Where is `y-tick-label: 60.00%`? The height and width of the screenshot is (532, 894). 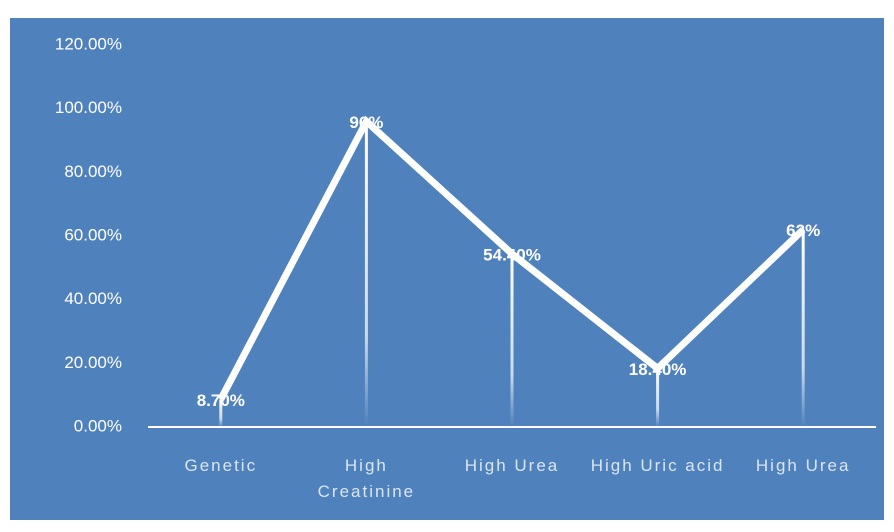
y-tick-label: 60.00% is located at coordinates (93, 234).